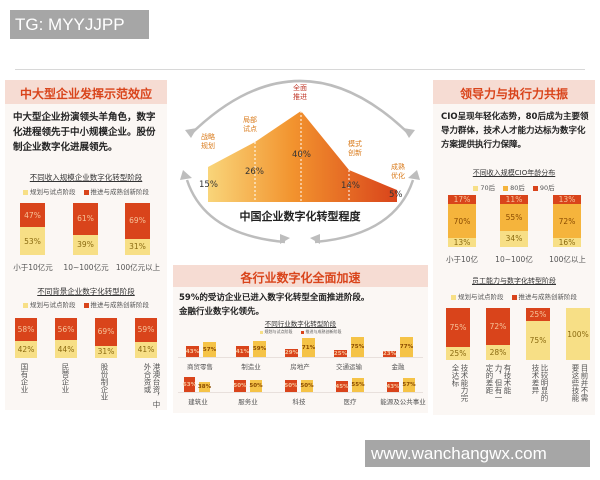 This screenshot has width=600, height=480. I want to click on x-axis-label: 100亿元以上, so click(138, 267).